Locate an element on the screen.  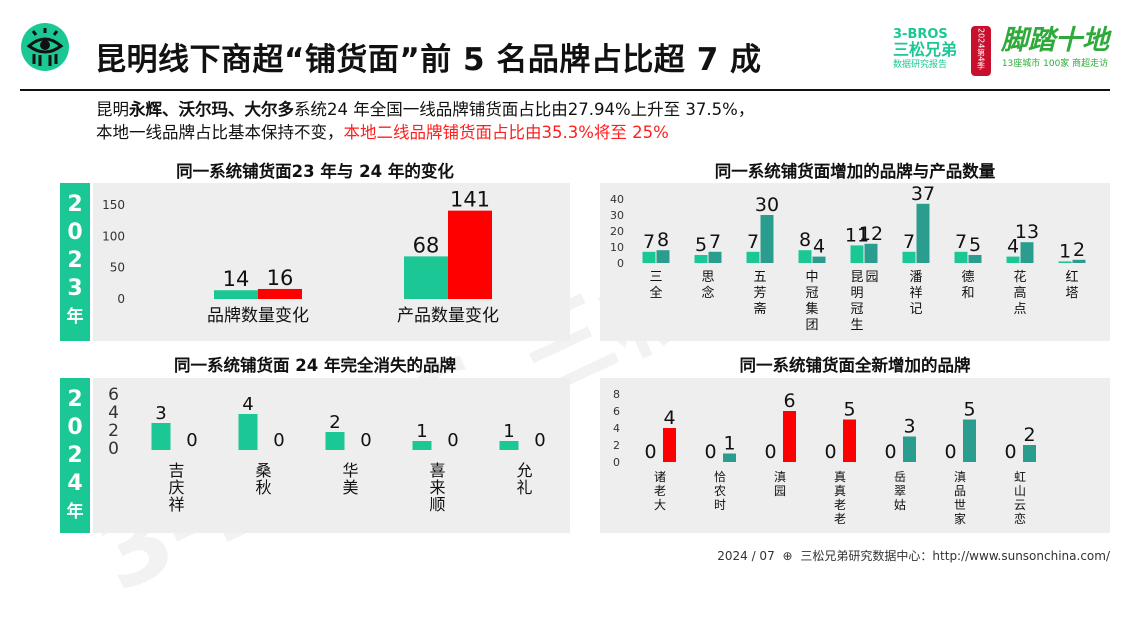
category-label: 礼 is located at coordinates (524, 487).